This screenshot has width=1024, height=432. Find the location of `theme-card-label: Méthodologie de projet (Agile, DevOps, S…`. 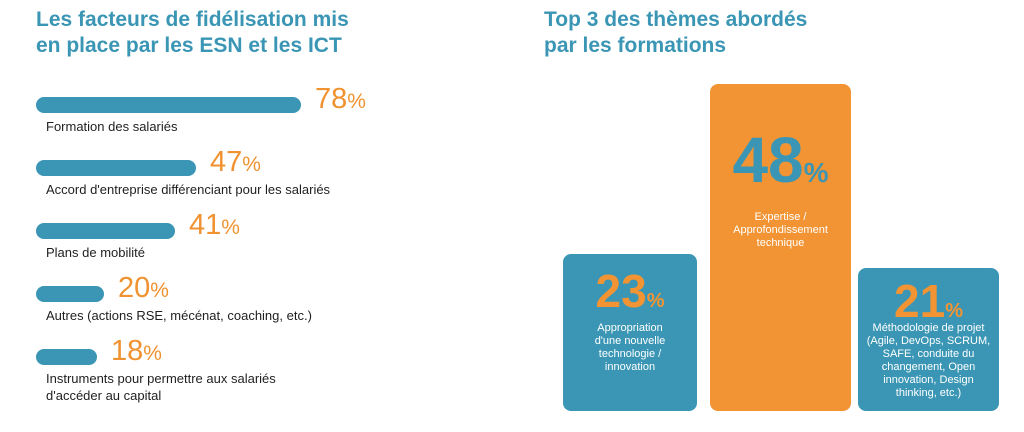

theme-card-label: Méthodologie de projet (Agile, DevOps, S… is located at coordinates (928, 360).